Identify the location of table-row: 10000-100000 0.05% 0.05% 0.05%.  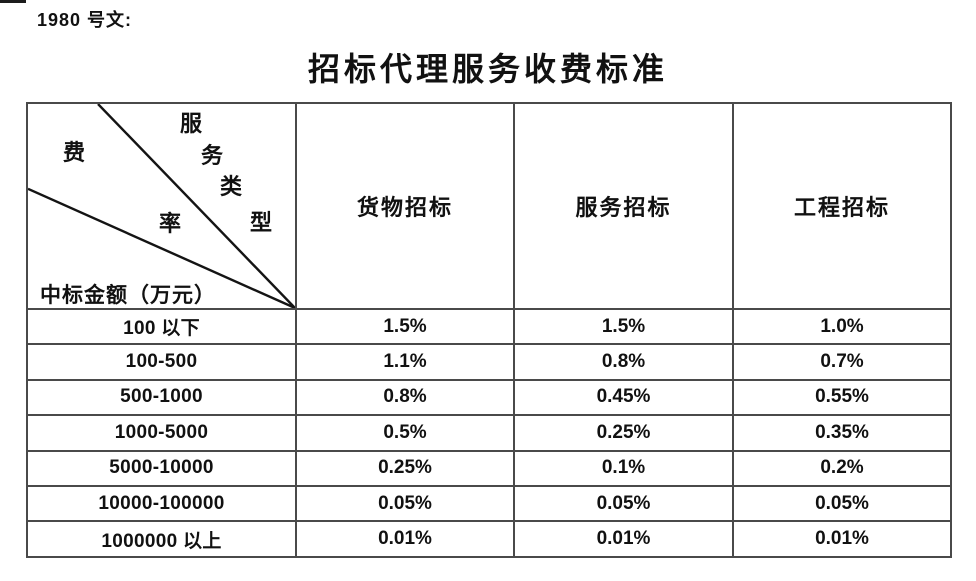
(489, 503).